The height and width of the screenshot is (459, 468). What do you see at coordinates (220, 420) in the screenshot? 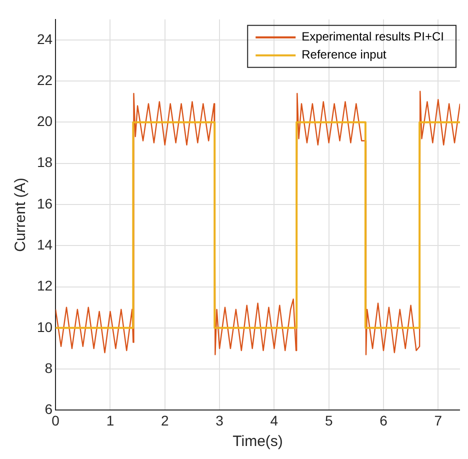
I see `x-tick-label: 3` at bounding box center [220, 420].